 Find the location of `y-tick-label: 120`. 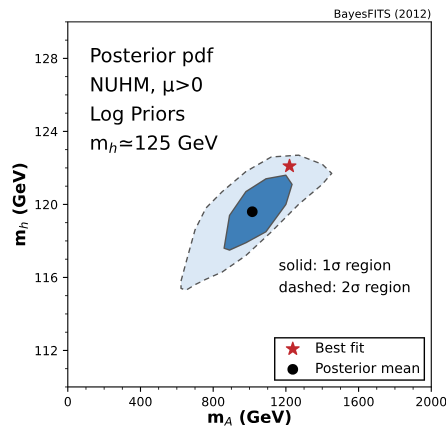

y-tick-label: 120 is located at coordinates (47, 205).